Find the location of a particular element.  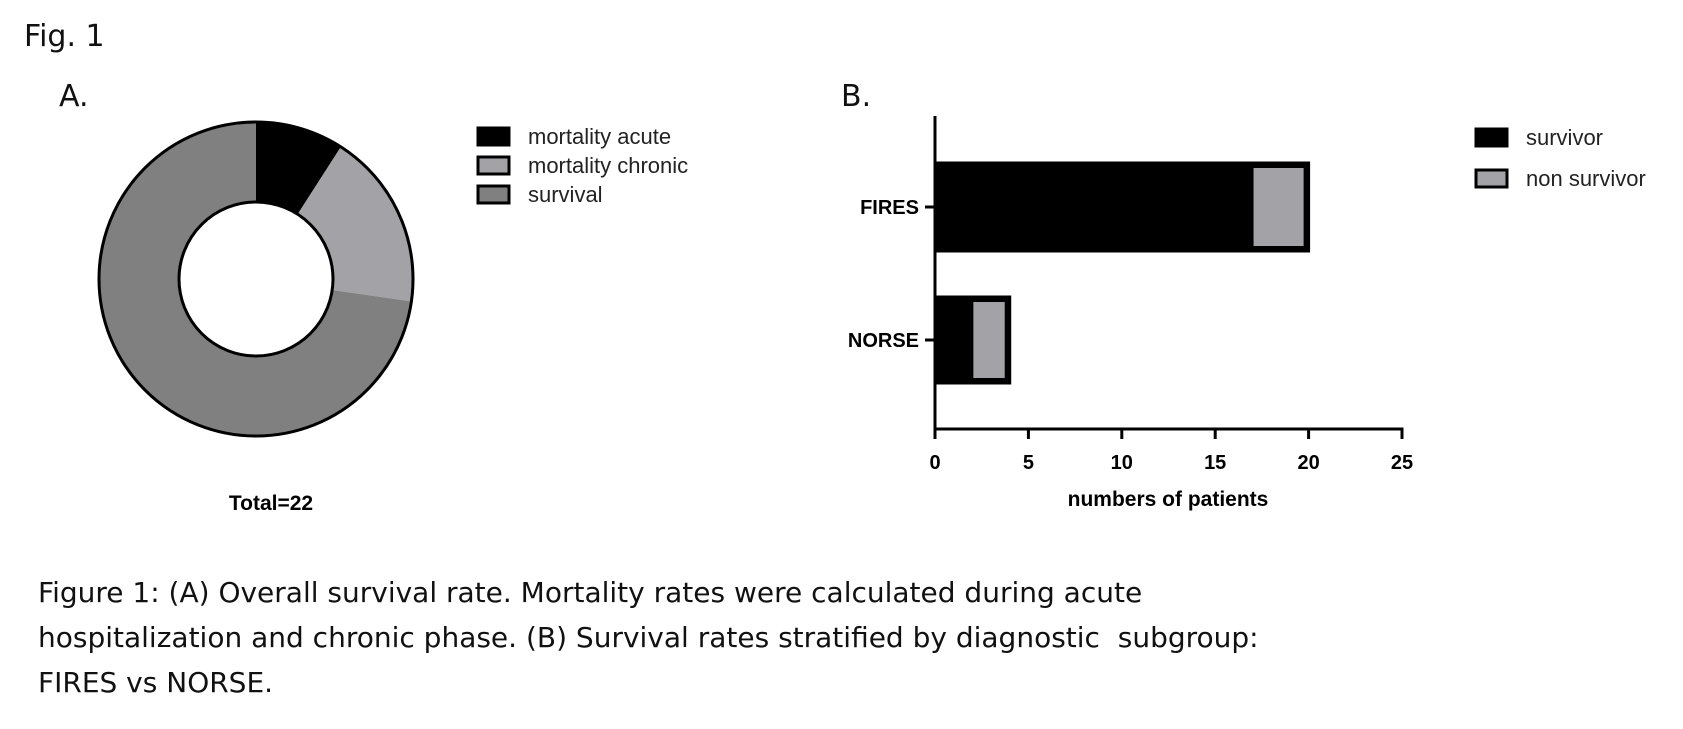

donut-hole is located at coordinates (256, 279).